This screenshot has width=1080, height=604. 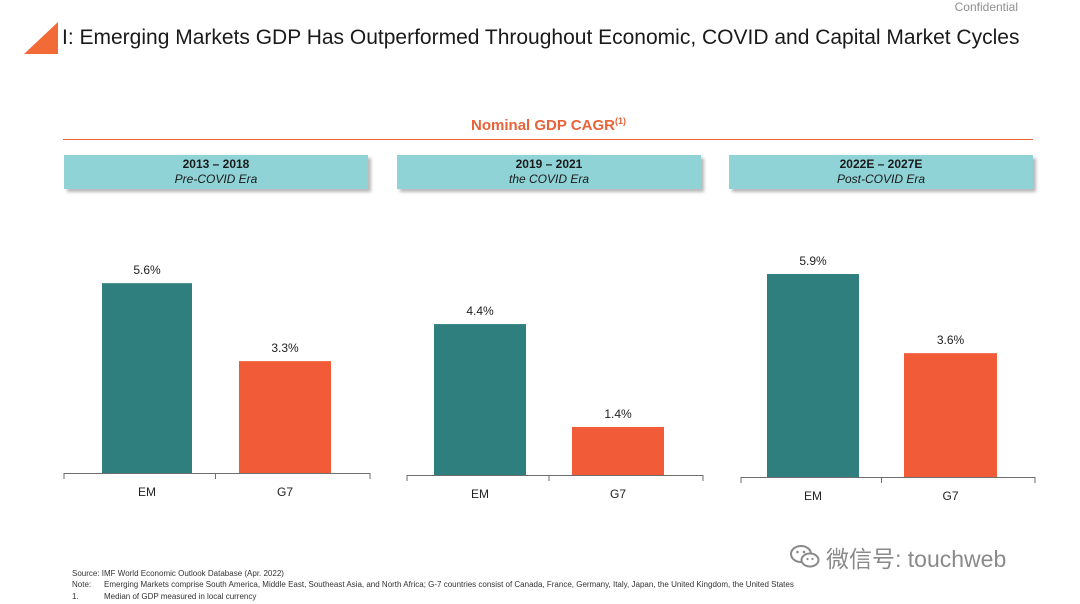 I want to click on bar-pre-covid-g7, so click(x=285, y=417).